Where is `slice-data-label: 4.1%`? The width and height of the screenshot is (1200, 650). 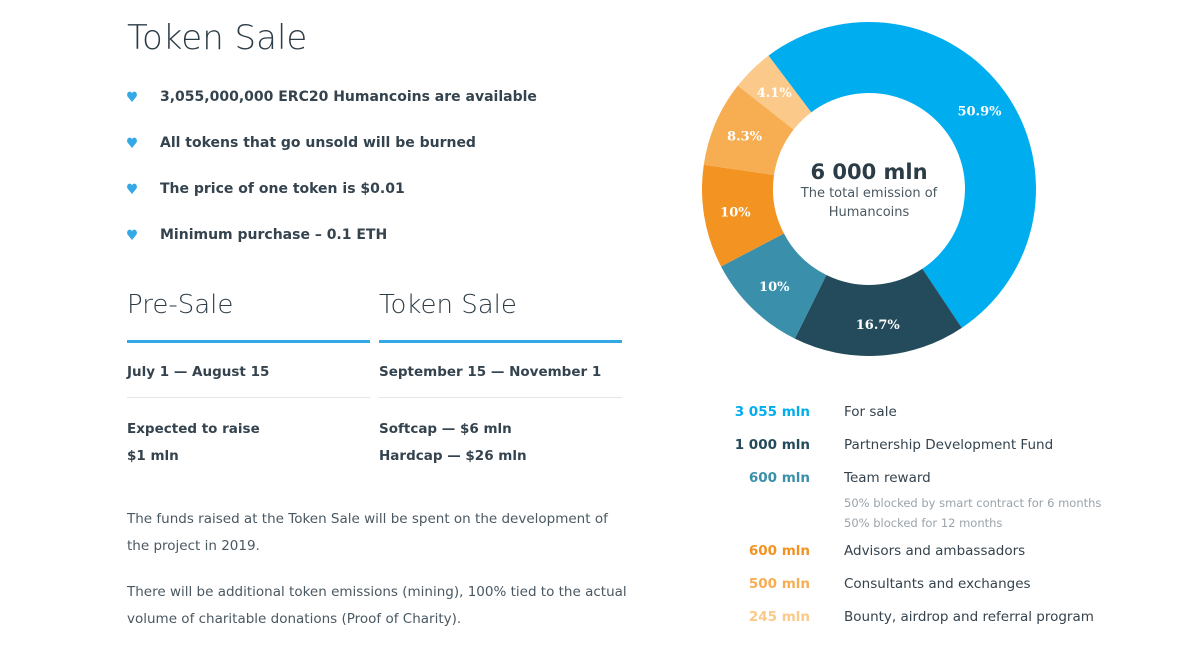 slice-data-label: 4.1% is located at coordinates (775, 93).